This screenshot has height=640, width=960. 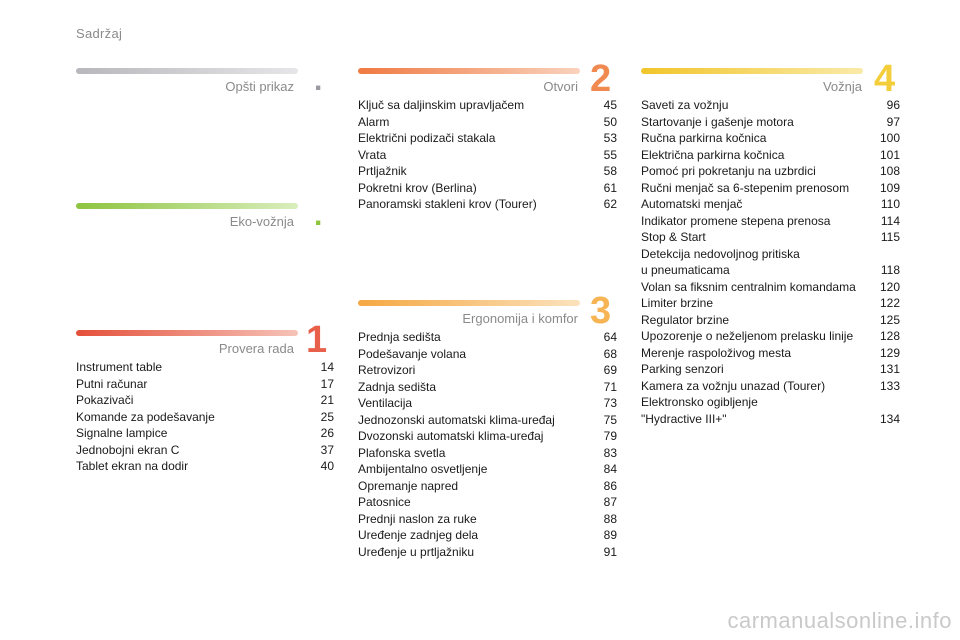 What do you see at coordinates (770, 221) in the screenshot?
I see `toc-entry: Indikator promene stepena prenosa 114` at bounding box center [770, 221].